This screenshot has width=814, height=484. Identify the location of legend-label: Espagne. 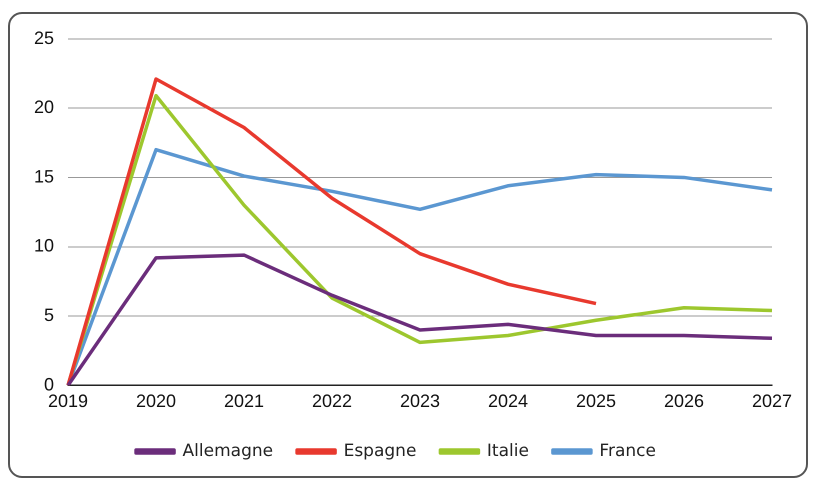
(380, 450).